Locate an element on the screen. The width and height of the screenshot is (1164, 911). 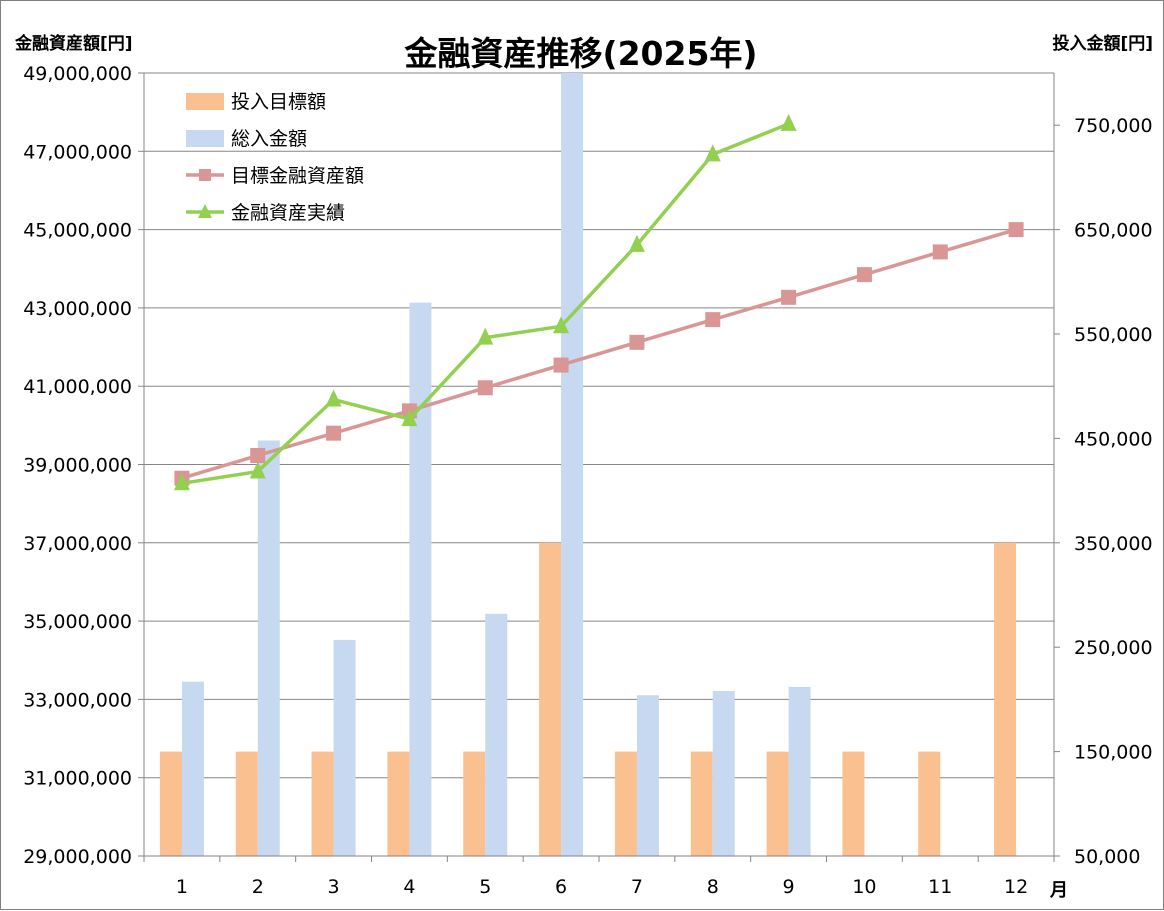
right-axis-tick-label: 550,000 is located at coordinates (1113, 335).